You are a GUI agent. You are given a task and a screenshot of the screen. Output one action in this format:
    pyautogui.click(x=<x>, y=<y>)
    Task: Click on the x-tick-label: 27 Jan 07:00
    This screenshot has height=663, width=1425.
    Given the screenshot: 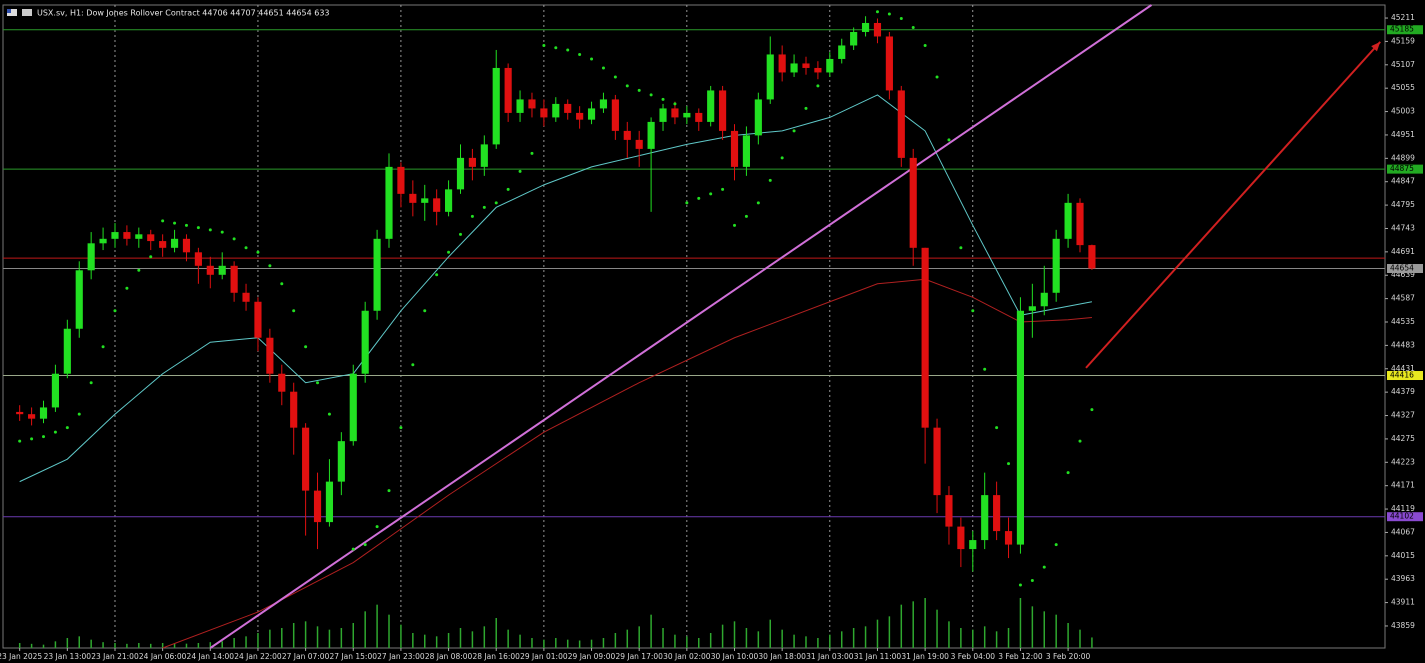 What is the action you would take?
    pyautogui.click(x=306, y=656)
    